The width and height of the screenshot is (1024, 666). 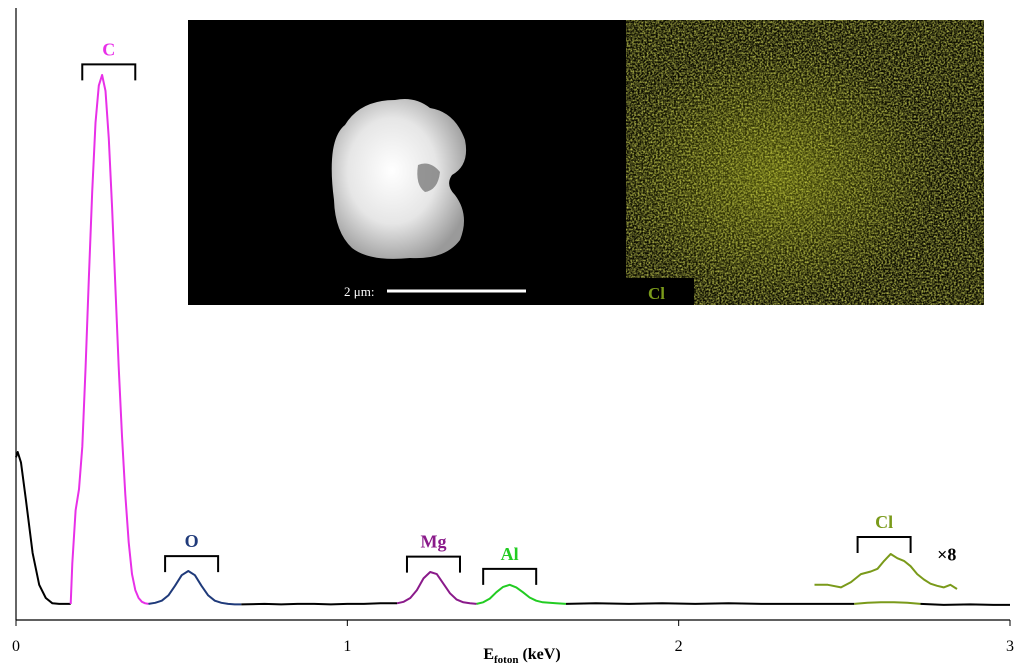 What do you see at coordinates (195, 588) in the screenshot?
I see `spectrum-line-o` at bounding box center [195, 588].